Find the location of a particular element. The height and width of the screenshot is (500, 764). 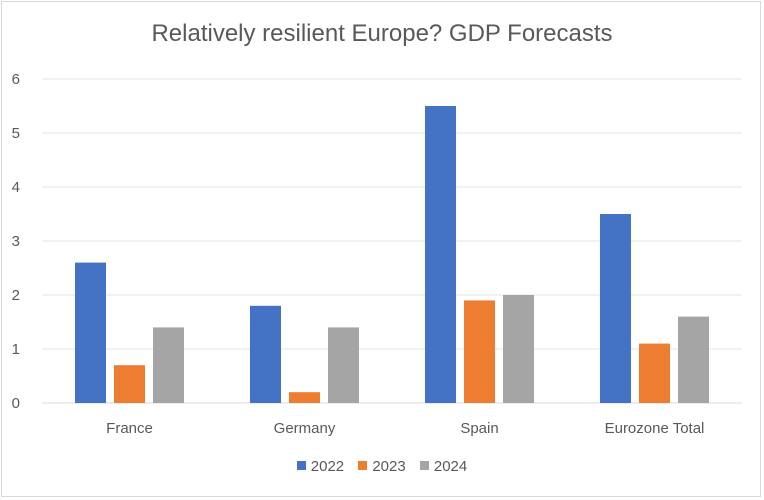

legend: 2022 2023 2024 is located at coordinates (382, 466).